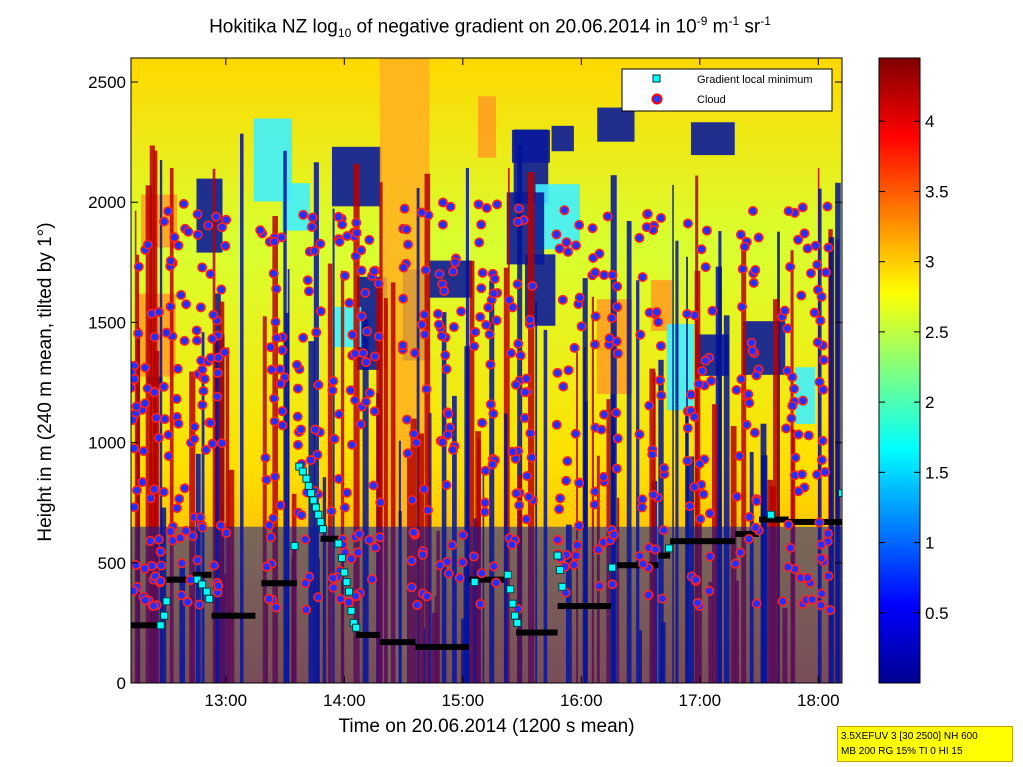 This screenshot has width=1023, height=767. Describe the element at coordinates (937, 332) in the screenshot. I see `colorbar-tick-label: 2.5` at that location.